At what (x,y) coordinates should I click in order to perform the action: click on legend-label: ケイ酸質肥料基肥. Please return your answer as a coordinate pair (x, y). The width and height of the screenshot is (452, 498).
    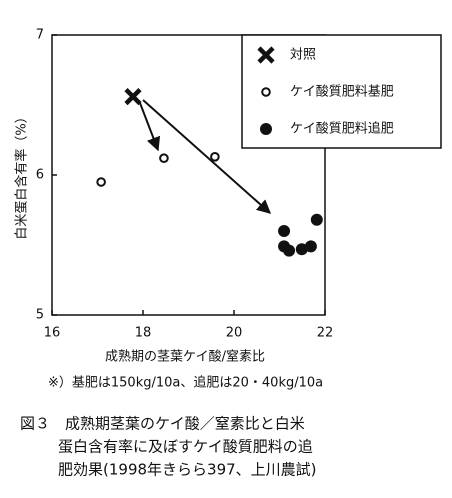
    Looking at the image, I should click on (342, 92).